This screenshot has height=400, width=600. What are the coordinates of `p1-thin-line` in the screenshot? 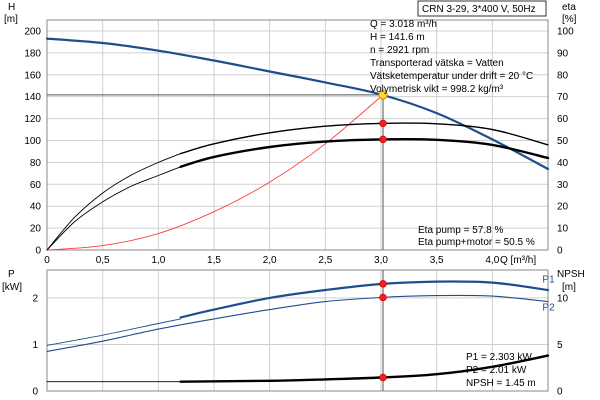 It's located at (114, 332).